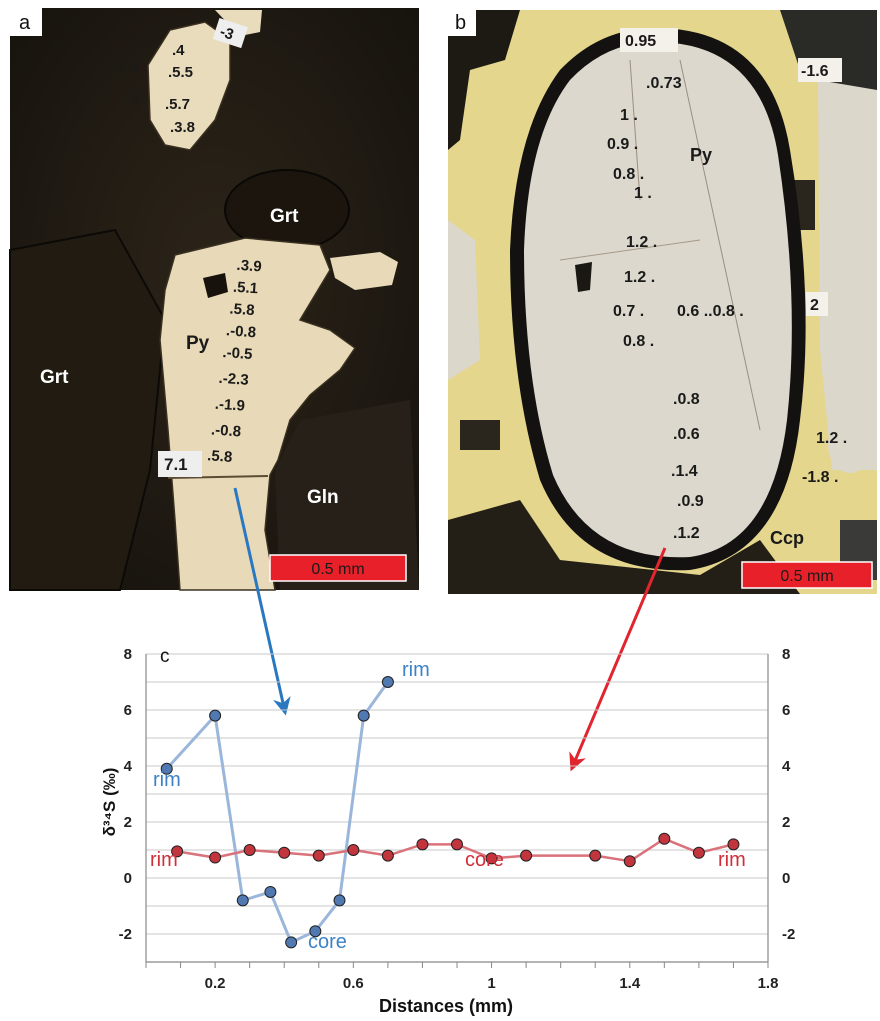 Image resolution: width=880 pixels, height=1021 pixels. I want to click on y-tick-label-right: 8, so click(786, 654).